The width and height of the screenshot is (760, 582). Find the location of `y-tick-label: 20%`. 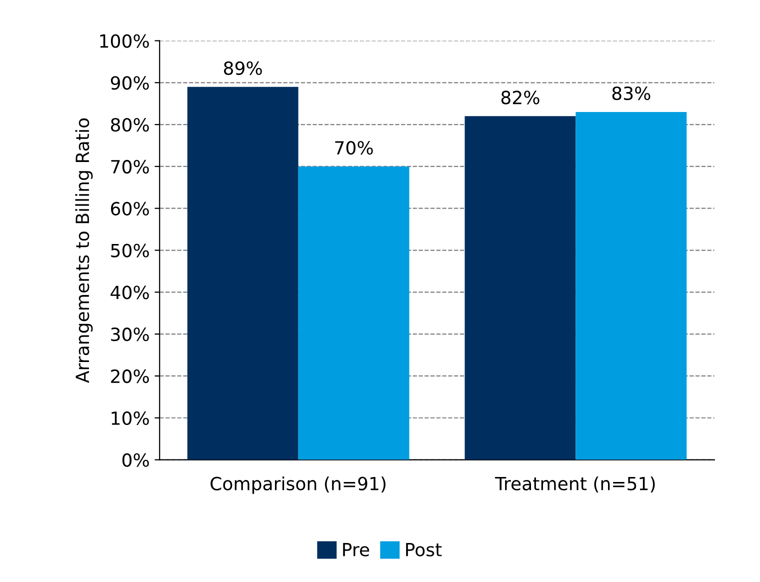

y-tick-label: 20% is located at coordinates (130, 376).